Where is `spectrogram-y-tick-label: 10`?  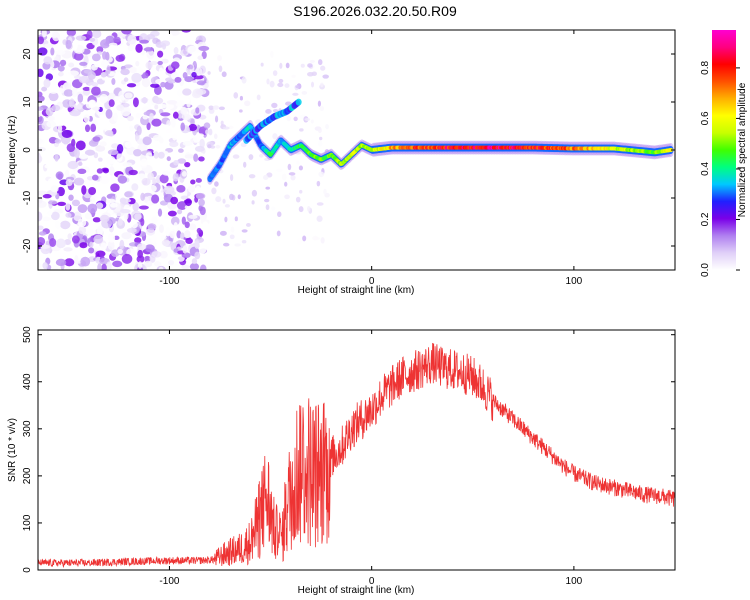
spectrogram-y-tick-label: 10 is located at coordinates (27, 102).